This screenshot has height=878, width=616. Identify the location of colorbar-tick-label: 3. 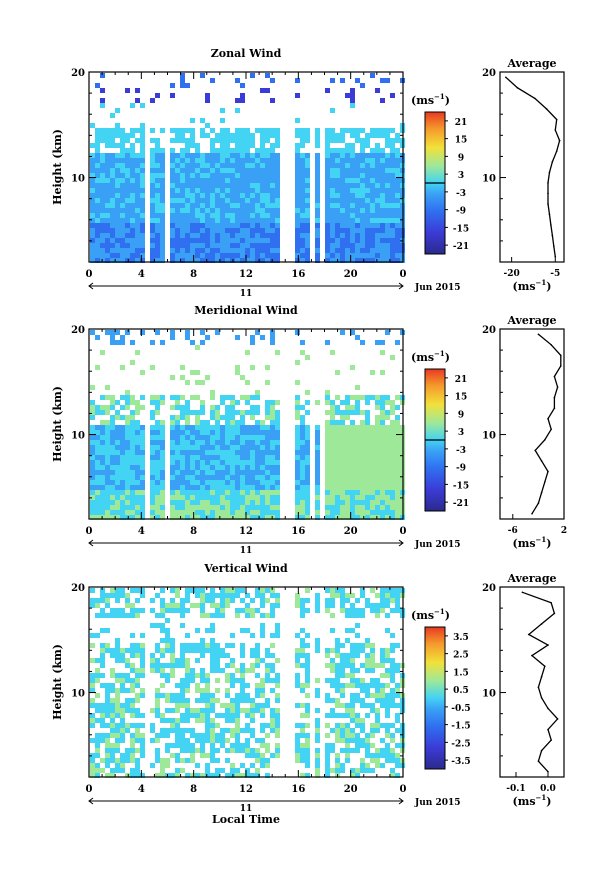
(461, 433).